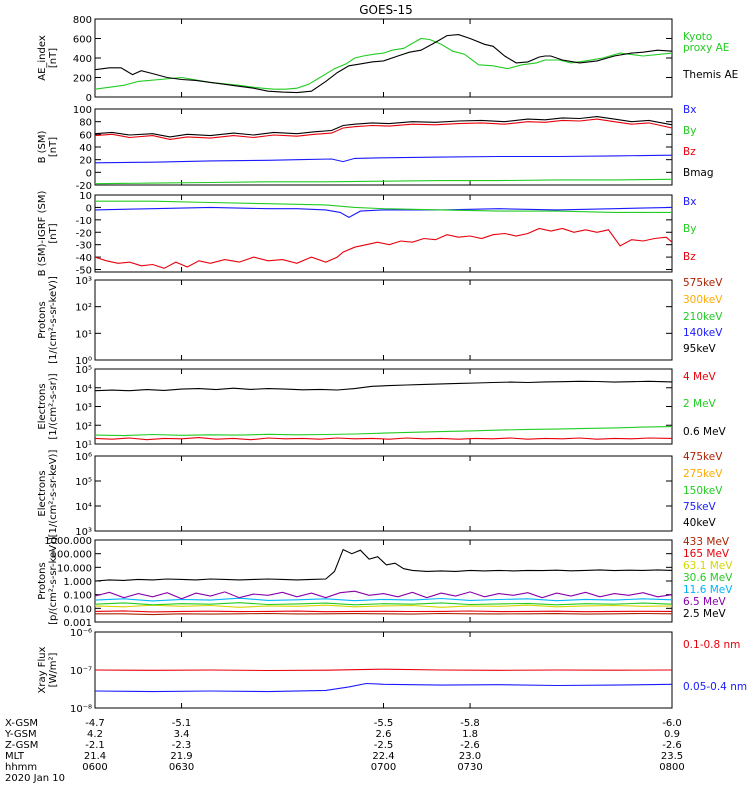 This screenshot has width=750, height=800. What do you see at coordinates (383, 565) in the screenshot?
I see `series-line-2.5-mev` at bounding box center [383, 565].